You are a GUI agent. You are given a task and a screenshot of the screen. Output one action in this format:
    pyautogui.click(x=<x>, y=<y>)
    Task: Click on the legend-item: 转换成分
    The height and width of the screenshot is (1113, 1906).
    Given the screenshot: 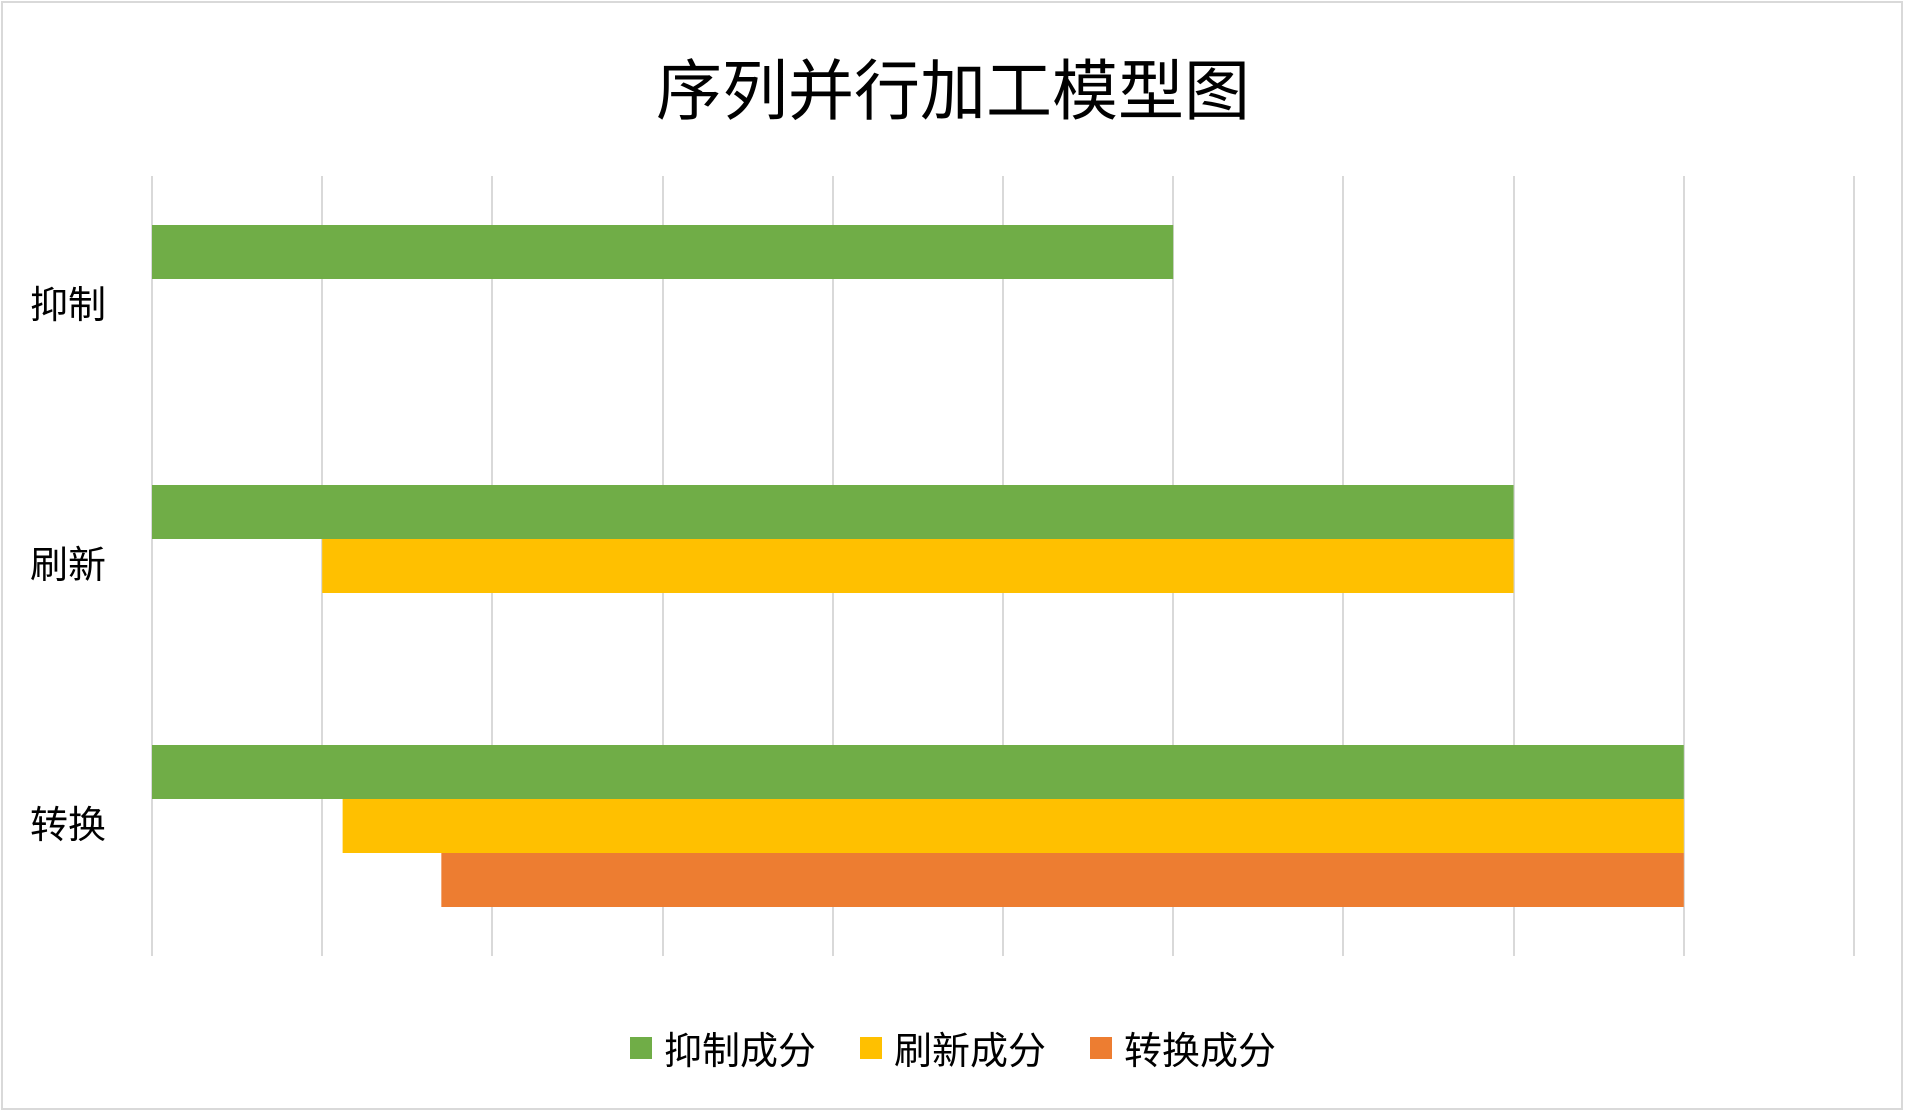 What is the action you would take?
    pyautogui.click(x=1183, y=1047)
    